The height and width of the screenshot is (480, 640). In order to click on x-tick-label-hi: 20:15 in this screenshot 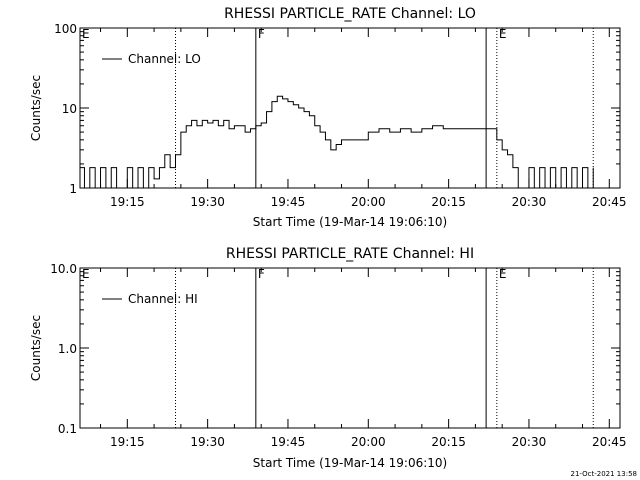, I will do `click(448, 442)`.